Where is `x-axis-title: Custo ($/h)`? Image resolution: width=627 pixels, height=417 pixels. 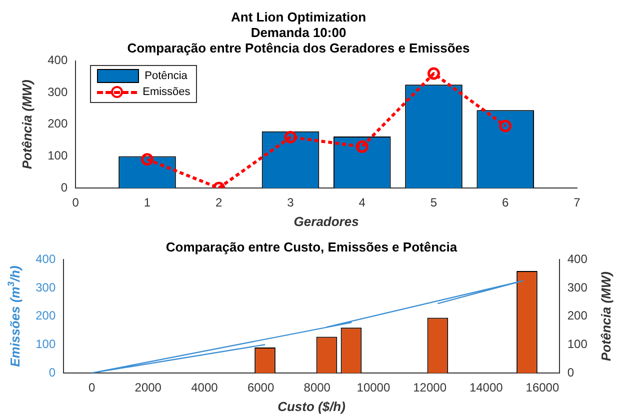
x-axis-title: Custo ($/h) is located at coordinates (312, 406).